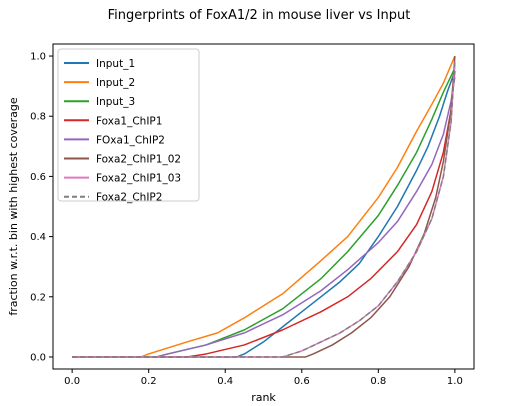  I want to click on y-tick-label: 1.0, so click(38, 57).